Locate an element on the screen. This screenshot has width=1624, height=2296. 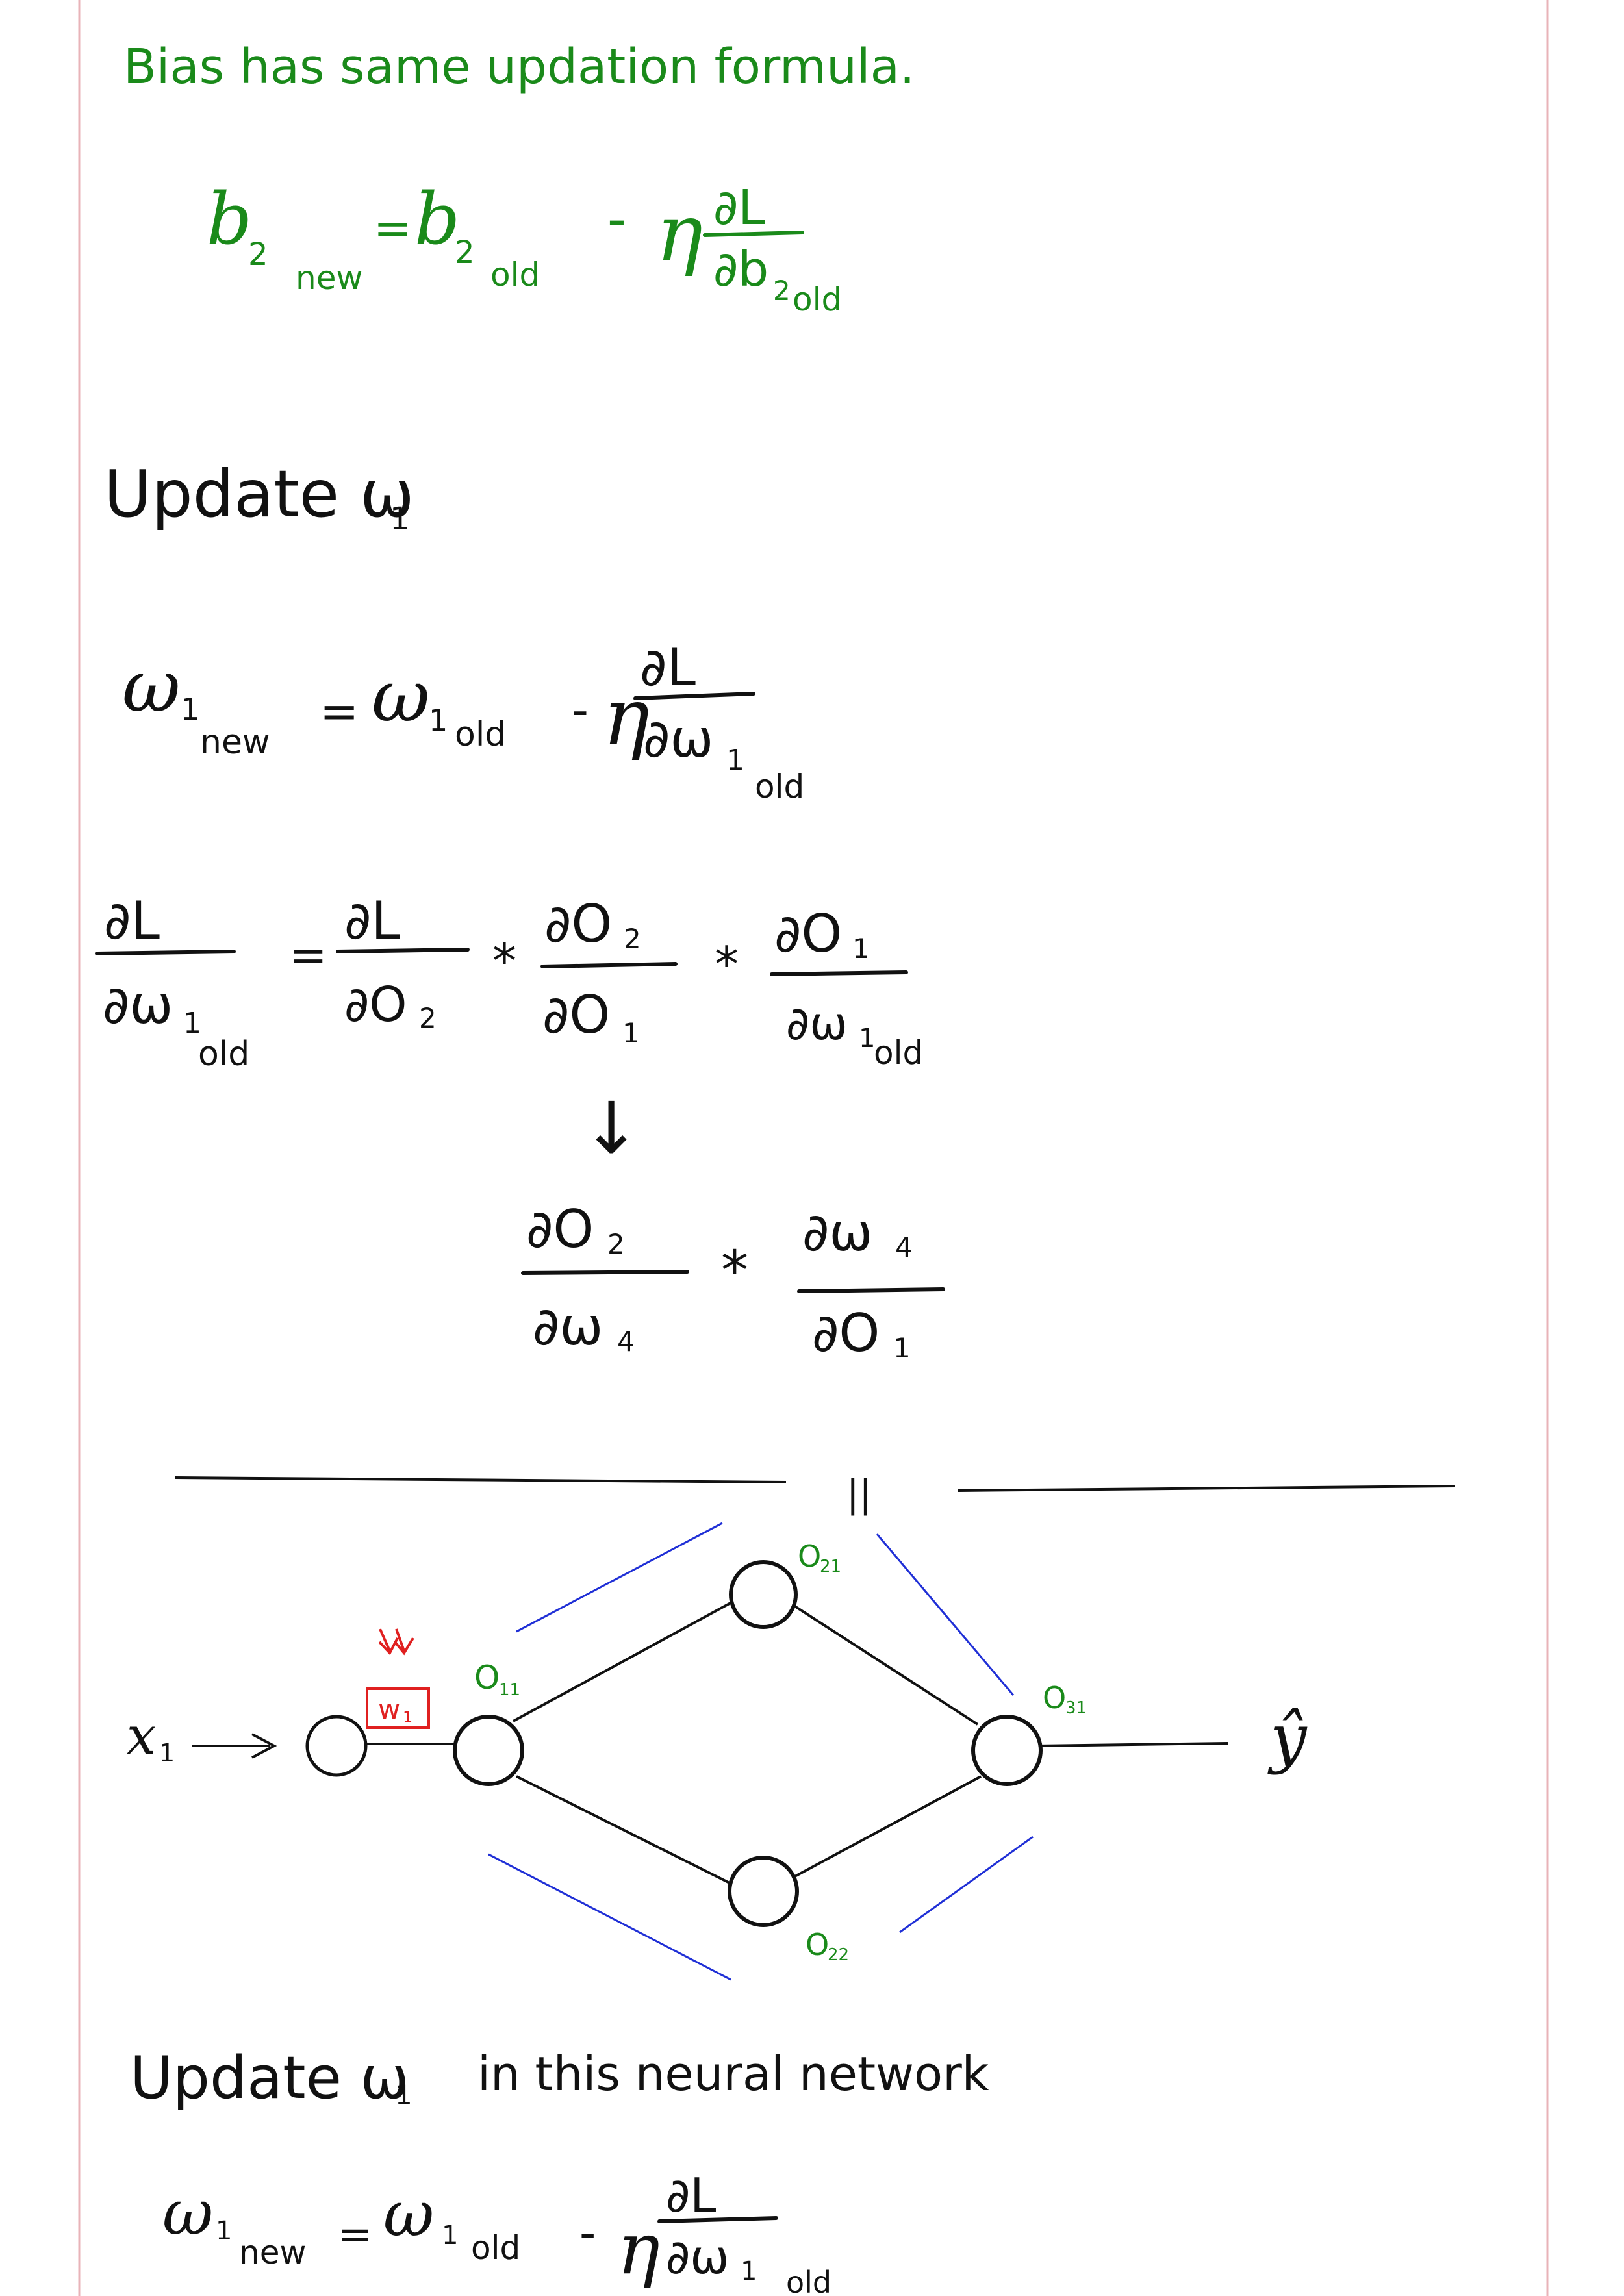
node-o11 is located at coordinates (488, 1750).